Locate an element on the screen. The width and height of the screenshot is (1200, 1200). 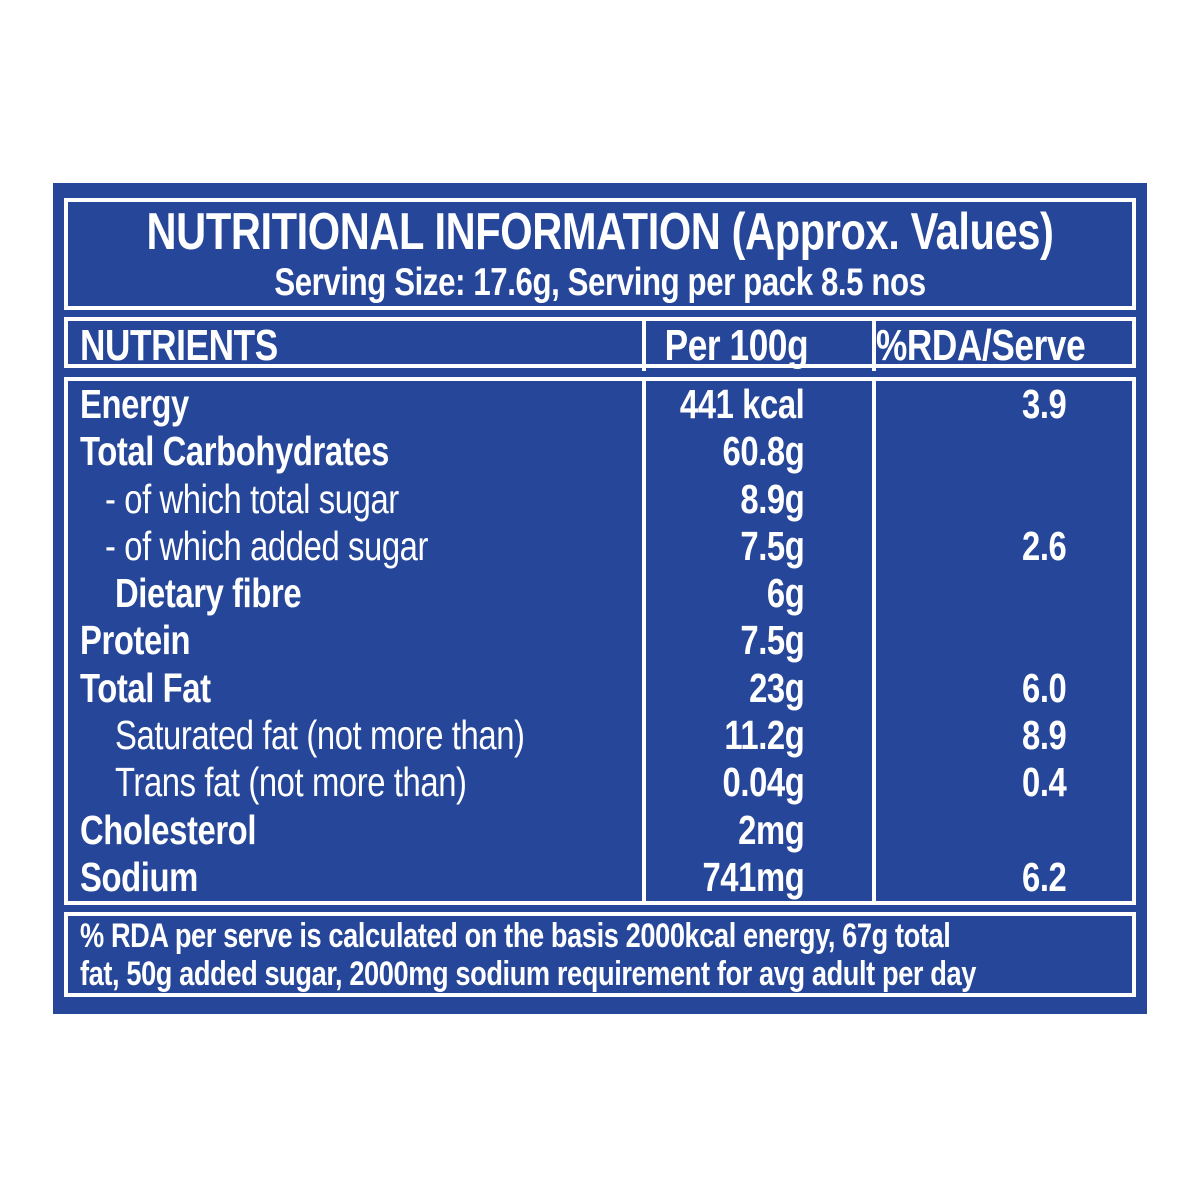
value-per-100g: 23g is located at coordinates (757, 688).